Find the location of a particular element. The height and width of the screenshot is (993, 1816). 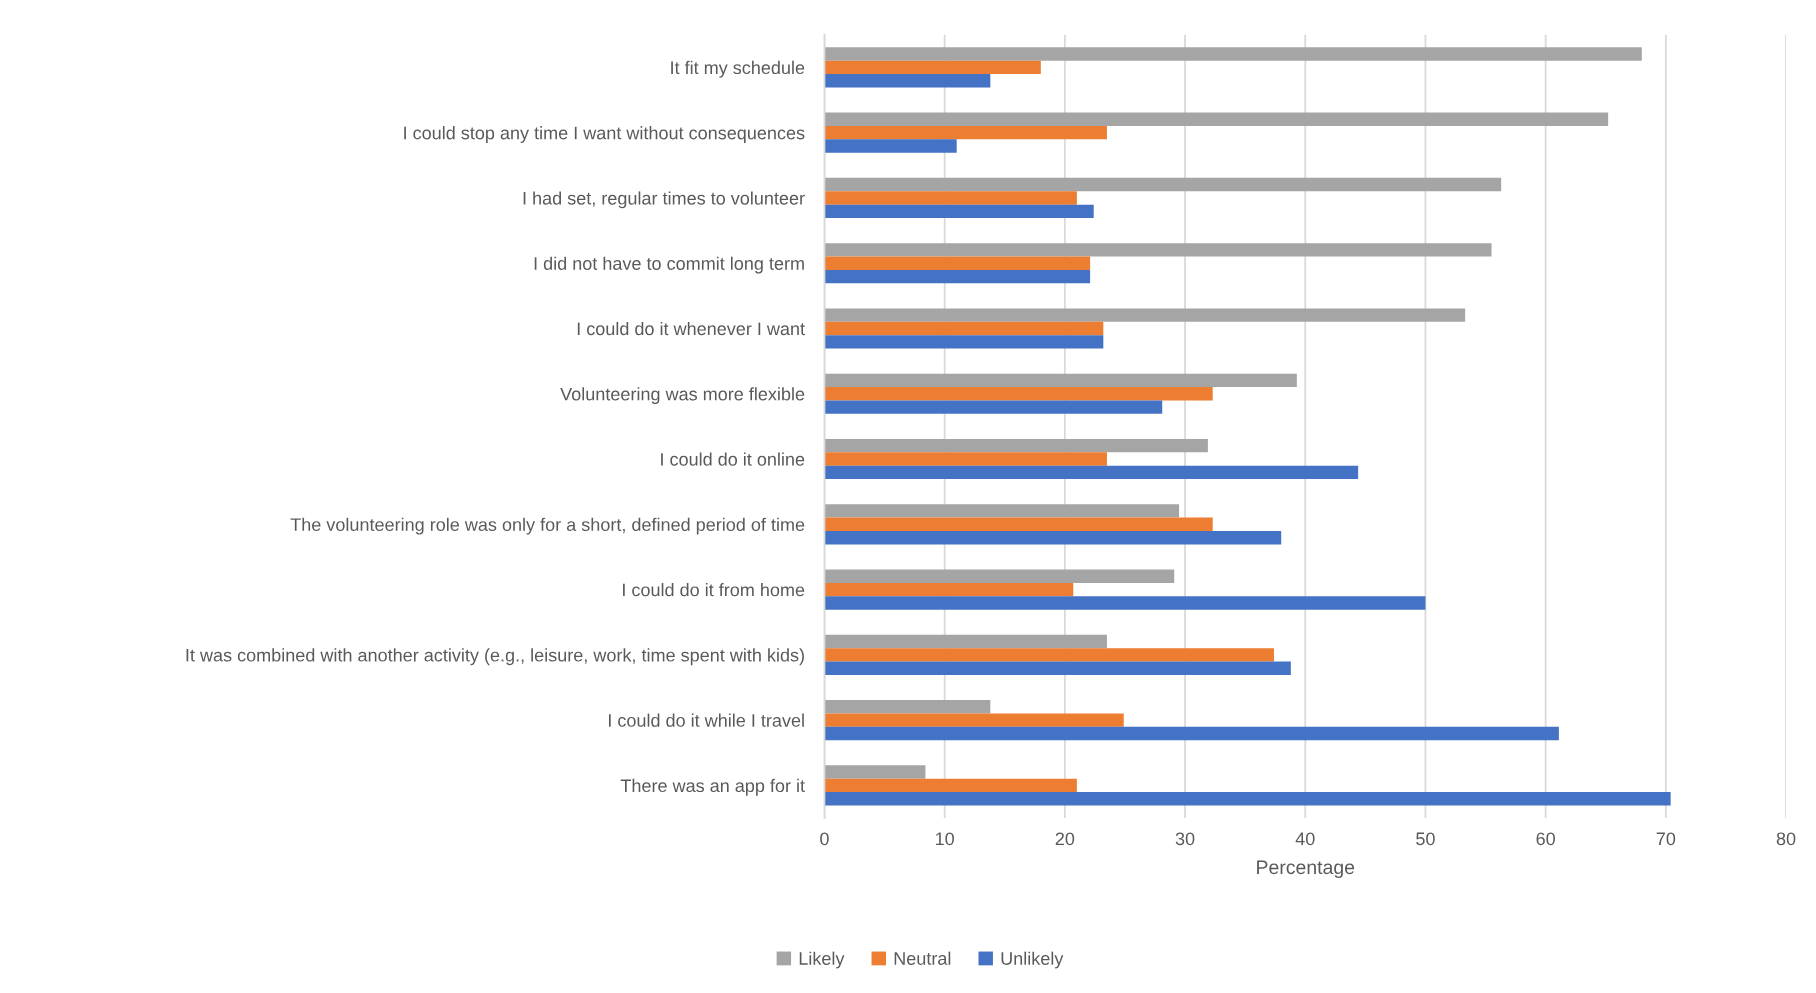

x-tick-label: 60 is located at coordinates (1545, 839).